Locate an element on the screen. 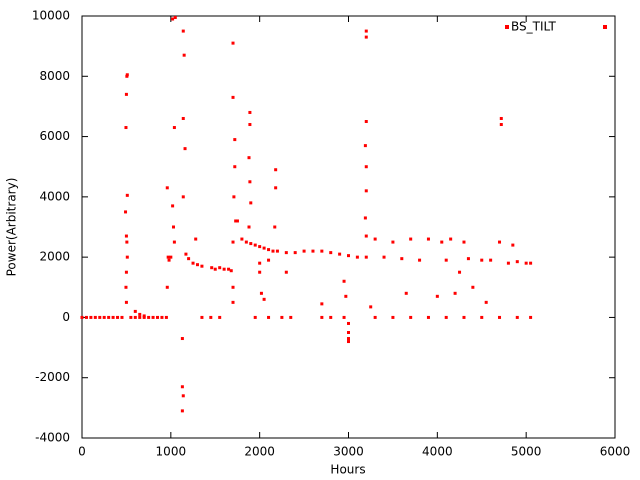  y-tick-label: 6000 is located at coordinates (54, 136).